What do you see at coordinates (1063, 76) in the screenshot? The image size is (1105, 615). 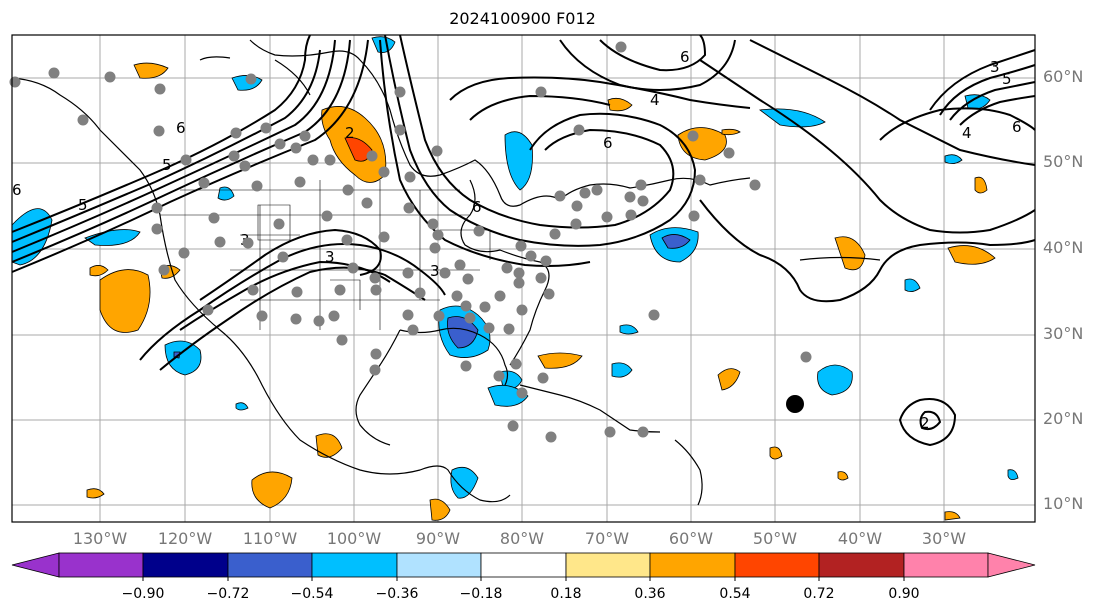 I see `lat-label: 60°N` at bounding box center [1063, 76].